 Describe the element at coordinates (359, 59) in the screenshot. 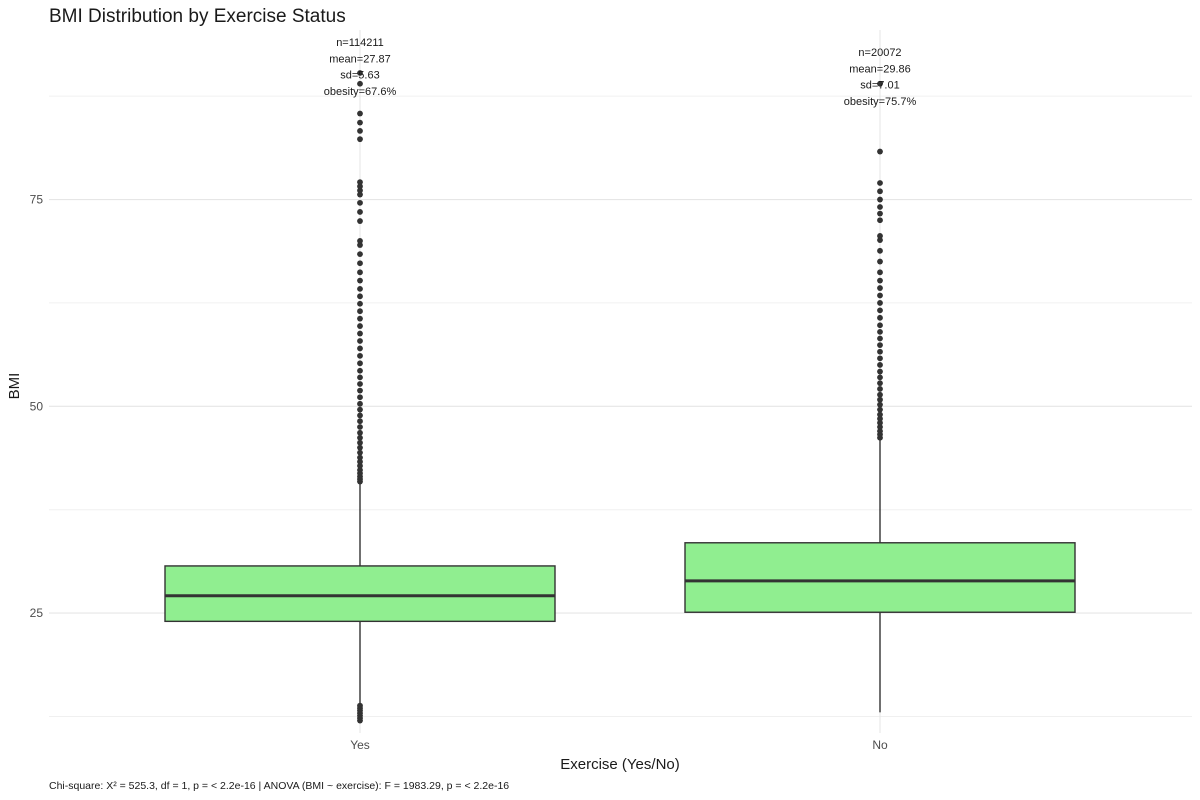

I see `annotation-line: mean=27.87` at that location.